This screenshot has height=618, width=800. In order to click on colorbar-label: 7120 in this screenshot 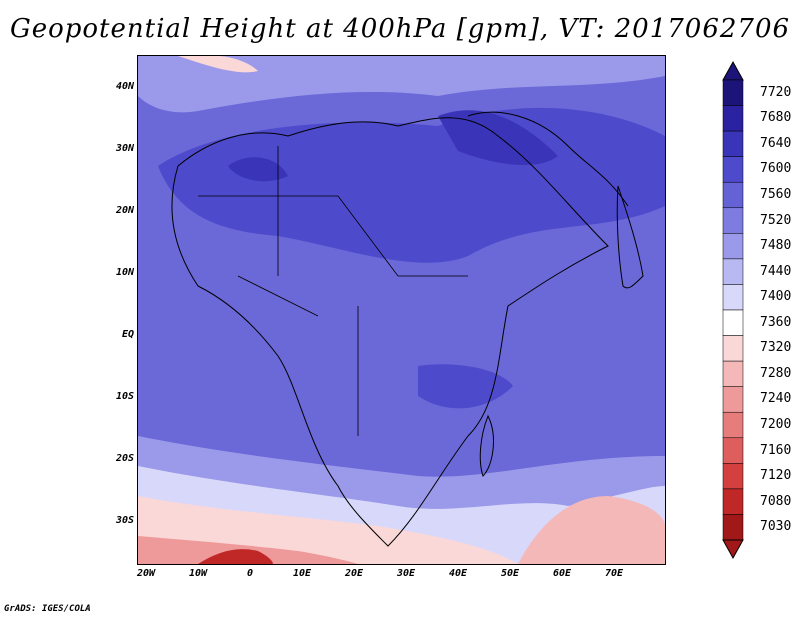, I will do `click(776, 476)`.